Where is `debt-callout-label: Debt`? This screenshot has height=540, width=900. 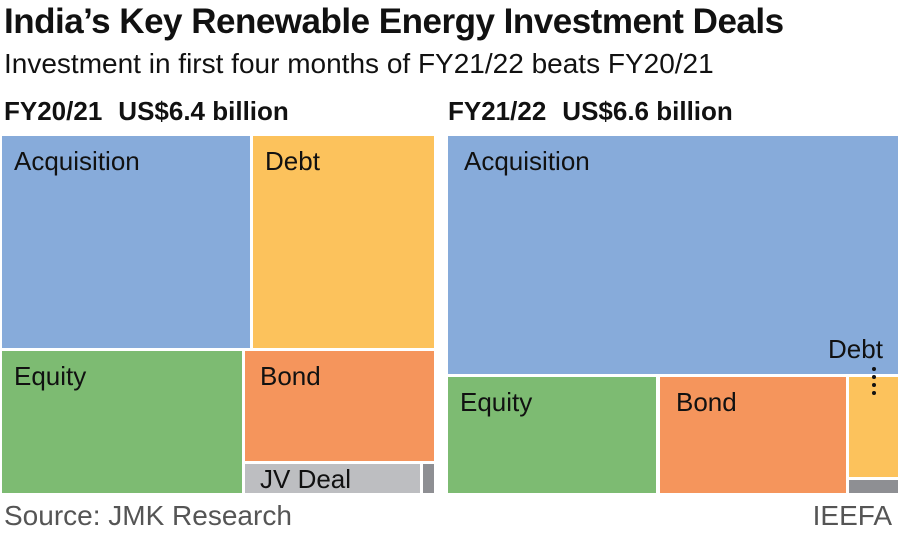
debt-callout-label: Debt is located at coordinates (855, 349).